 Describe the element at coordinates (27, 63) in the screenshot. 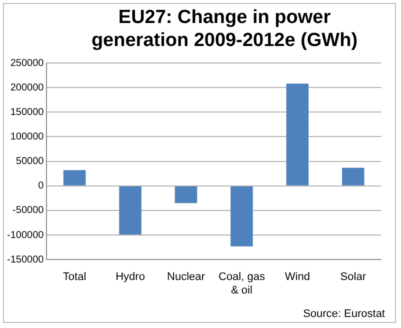

I see `y-tick-label: 250000` at that location.